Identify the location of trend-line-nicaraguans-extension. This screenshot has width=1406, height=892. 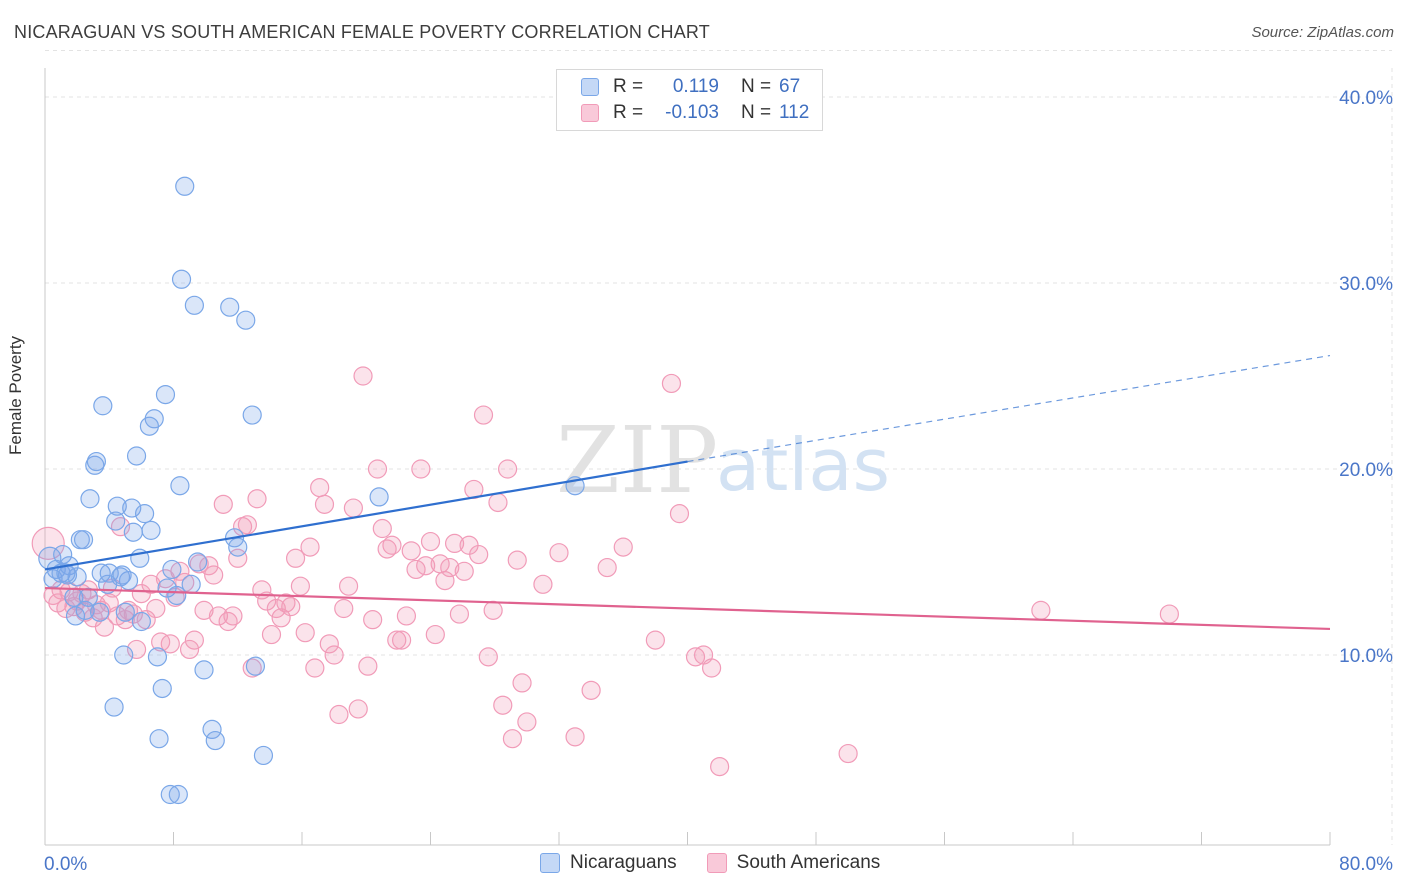
(1009, 408).